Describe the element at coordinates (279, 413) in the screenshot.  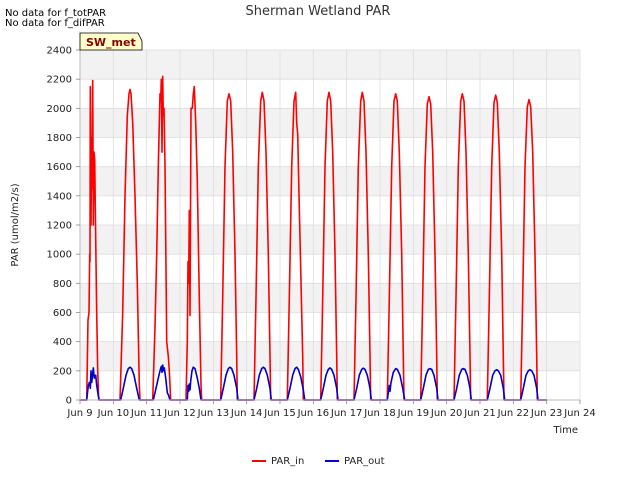
I see `x-tick-label: Jun 15` at that location.